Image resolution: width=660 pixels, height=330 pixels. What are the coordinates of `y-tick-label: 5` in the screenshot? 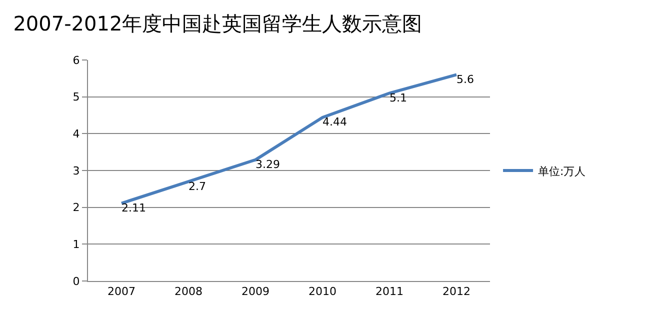 It's located at (76, 97).